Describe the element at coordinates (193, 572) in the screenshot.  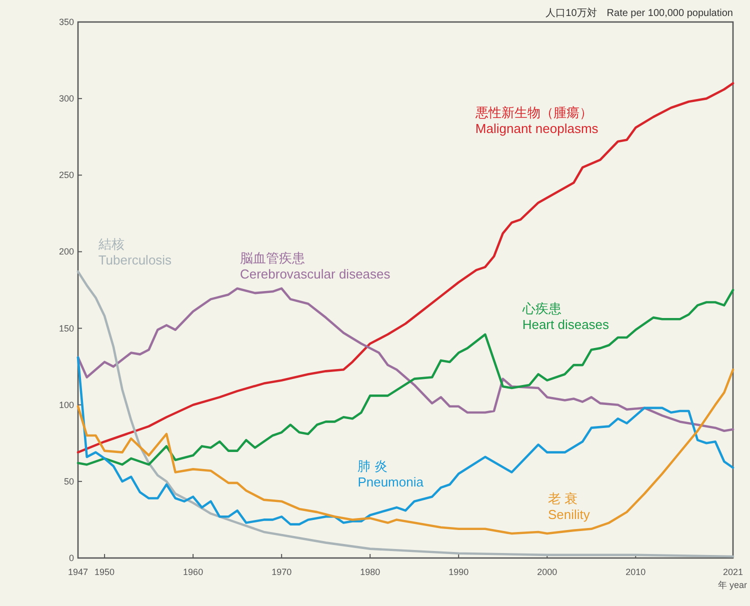
I see `x-tick-label: 1960` at that location.